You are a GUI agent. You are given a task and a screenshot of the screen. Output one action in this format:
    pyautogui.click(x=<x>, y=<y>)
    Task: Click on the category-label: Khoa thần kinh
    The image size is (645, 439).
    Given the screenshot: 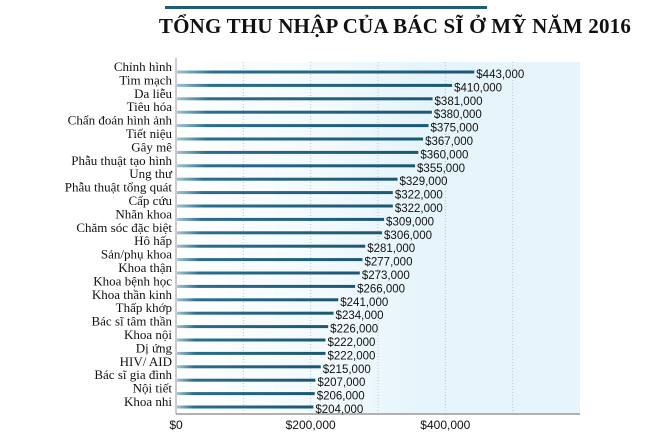 What is the action you would take?
    pyautogui.click(x=132, y=294)
    